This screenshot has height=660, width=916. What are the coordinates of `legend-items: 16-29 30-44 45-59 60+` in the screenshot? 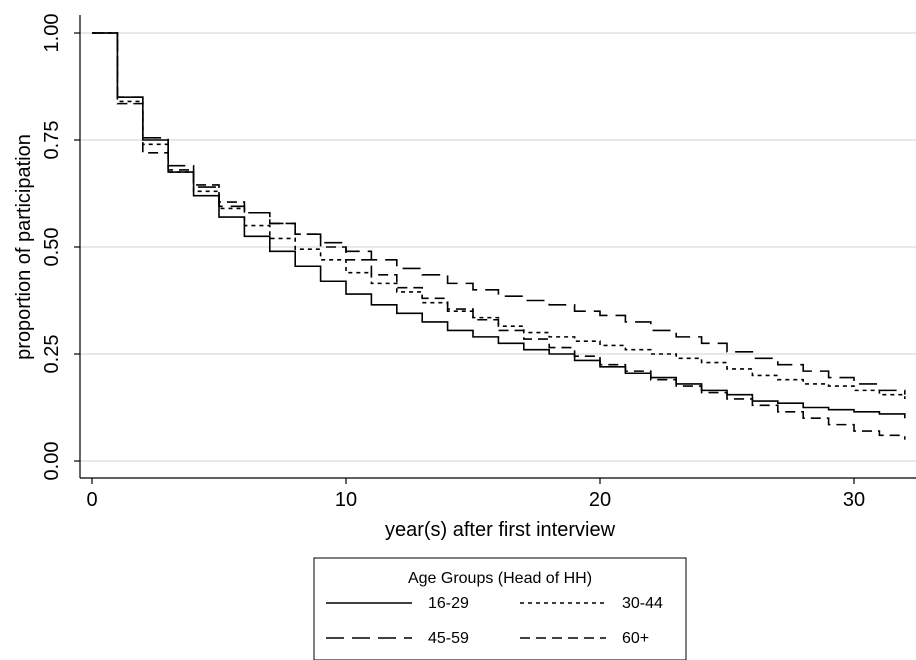 It's located at (494, 621).